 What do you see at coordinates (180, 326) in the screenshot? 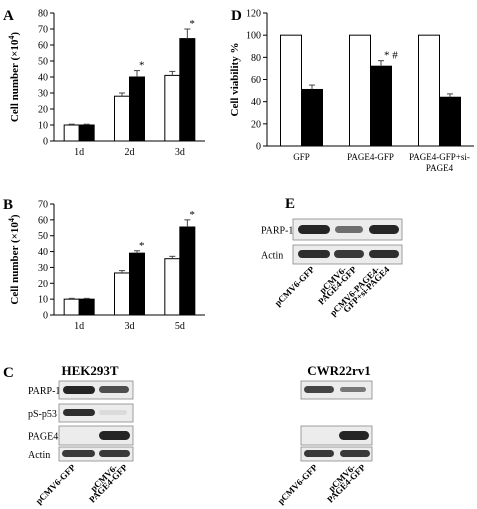
I see `x-category-label: 5d` at bounding box center [180, 326].